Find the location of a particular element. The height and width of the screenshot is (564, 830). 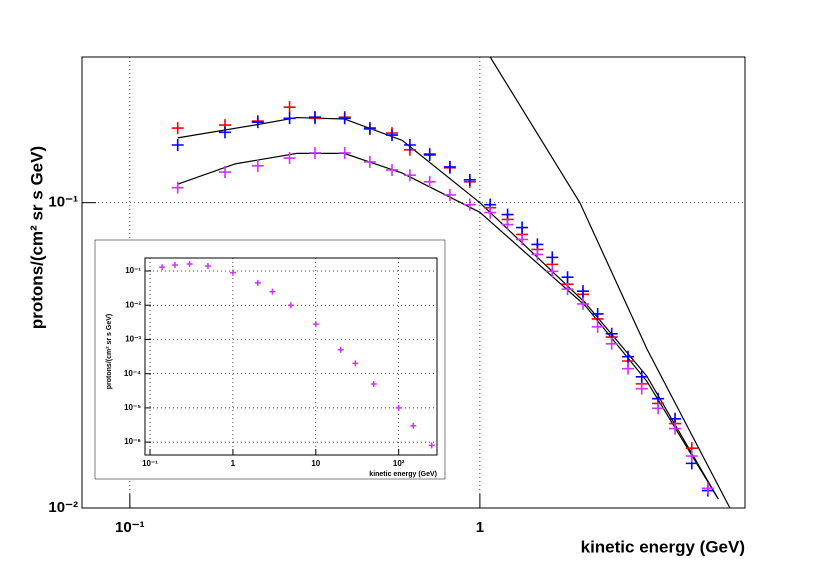

x-tick-label: 10² is located at coordinates (399, 463).